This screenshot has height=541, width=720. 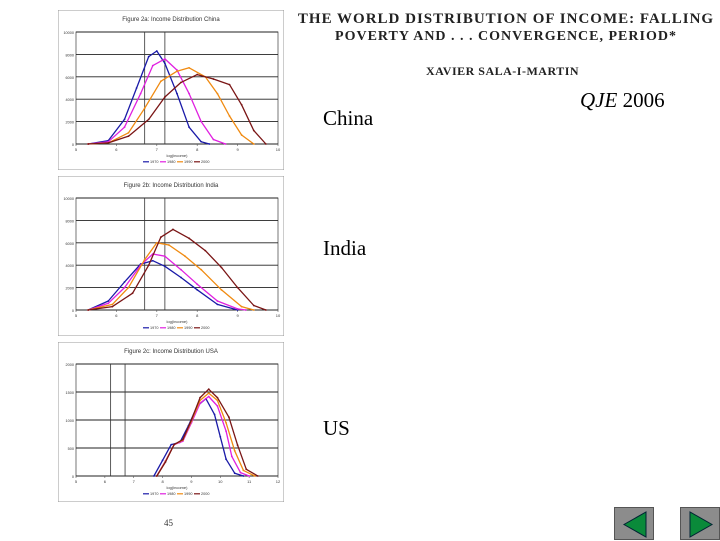 What do you see at coordinates (76, 481) in the screenshot?
I see `x-tick-label: 5` at bounding box center [76, 481].